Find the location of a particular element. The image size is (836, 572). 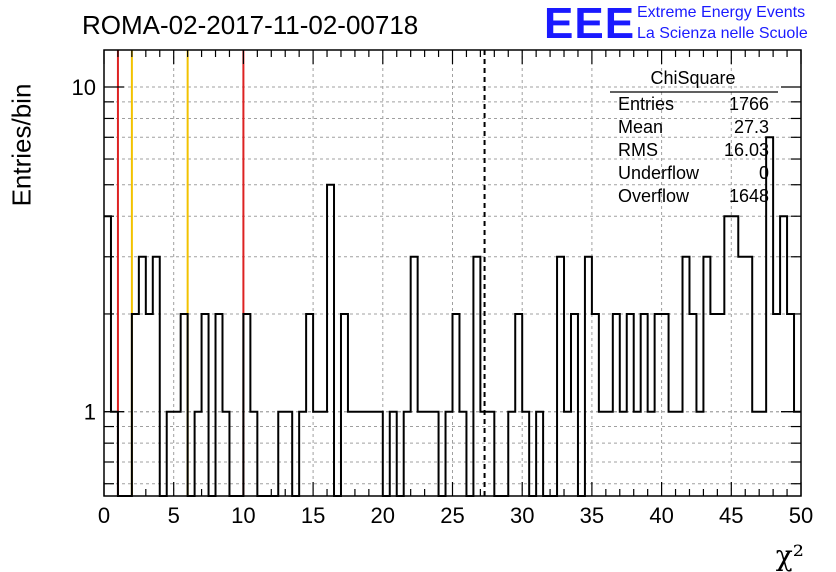

stats-row-label: Underflow is located at coordinates (659, 173).